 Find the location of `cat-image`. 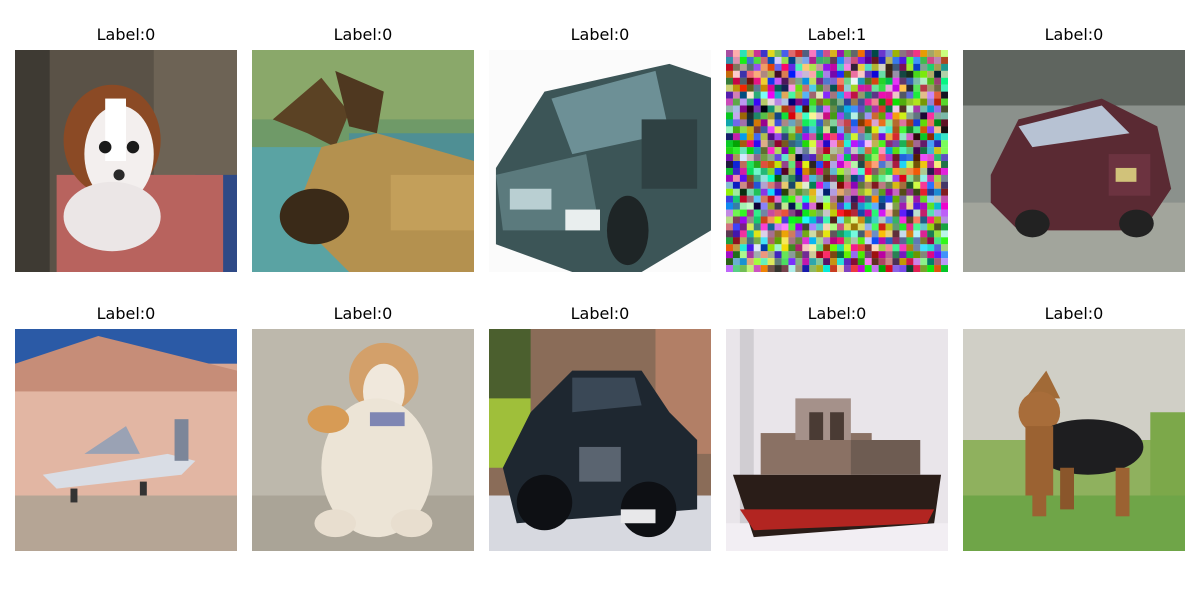

cat-image is located at coordinates (363, 440).